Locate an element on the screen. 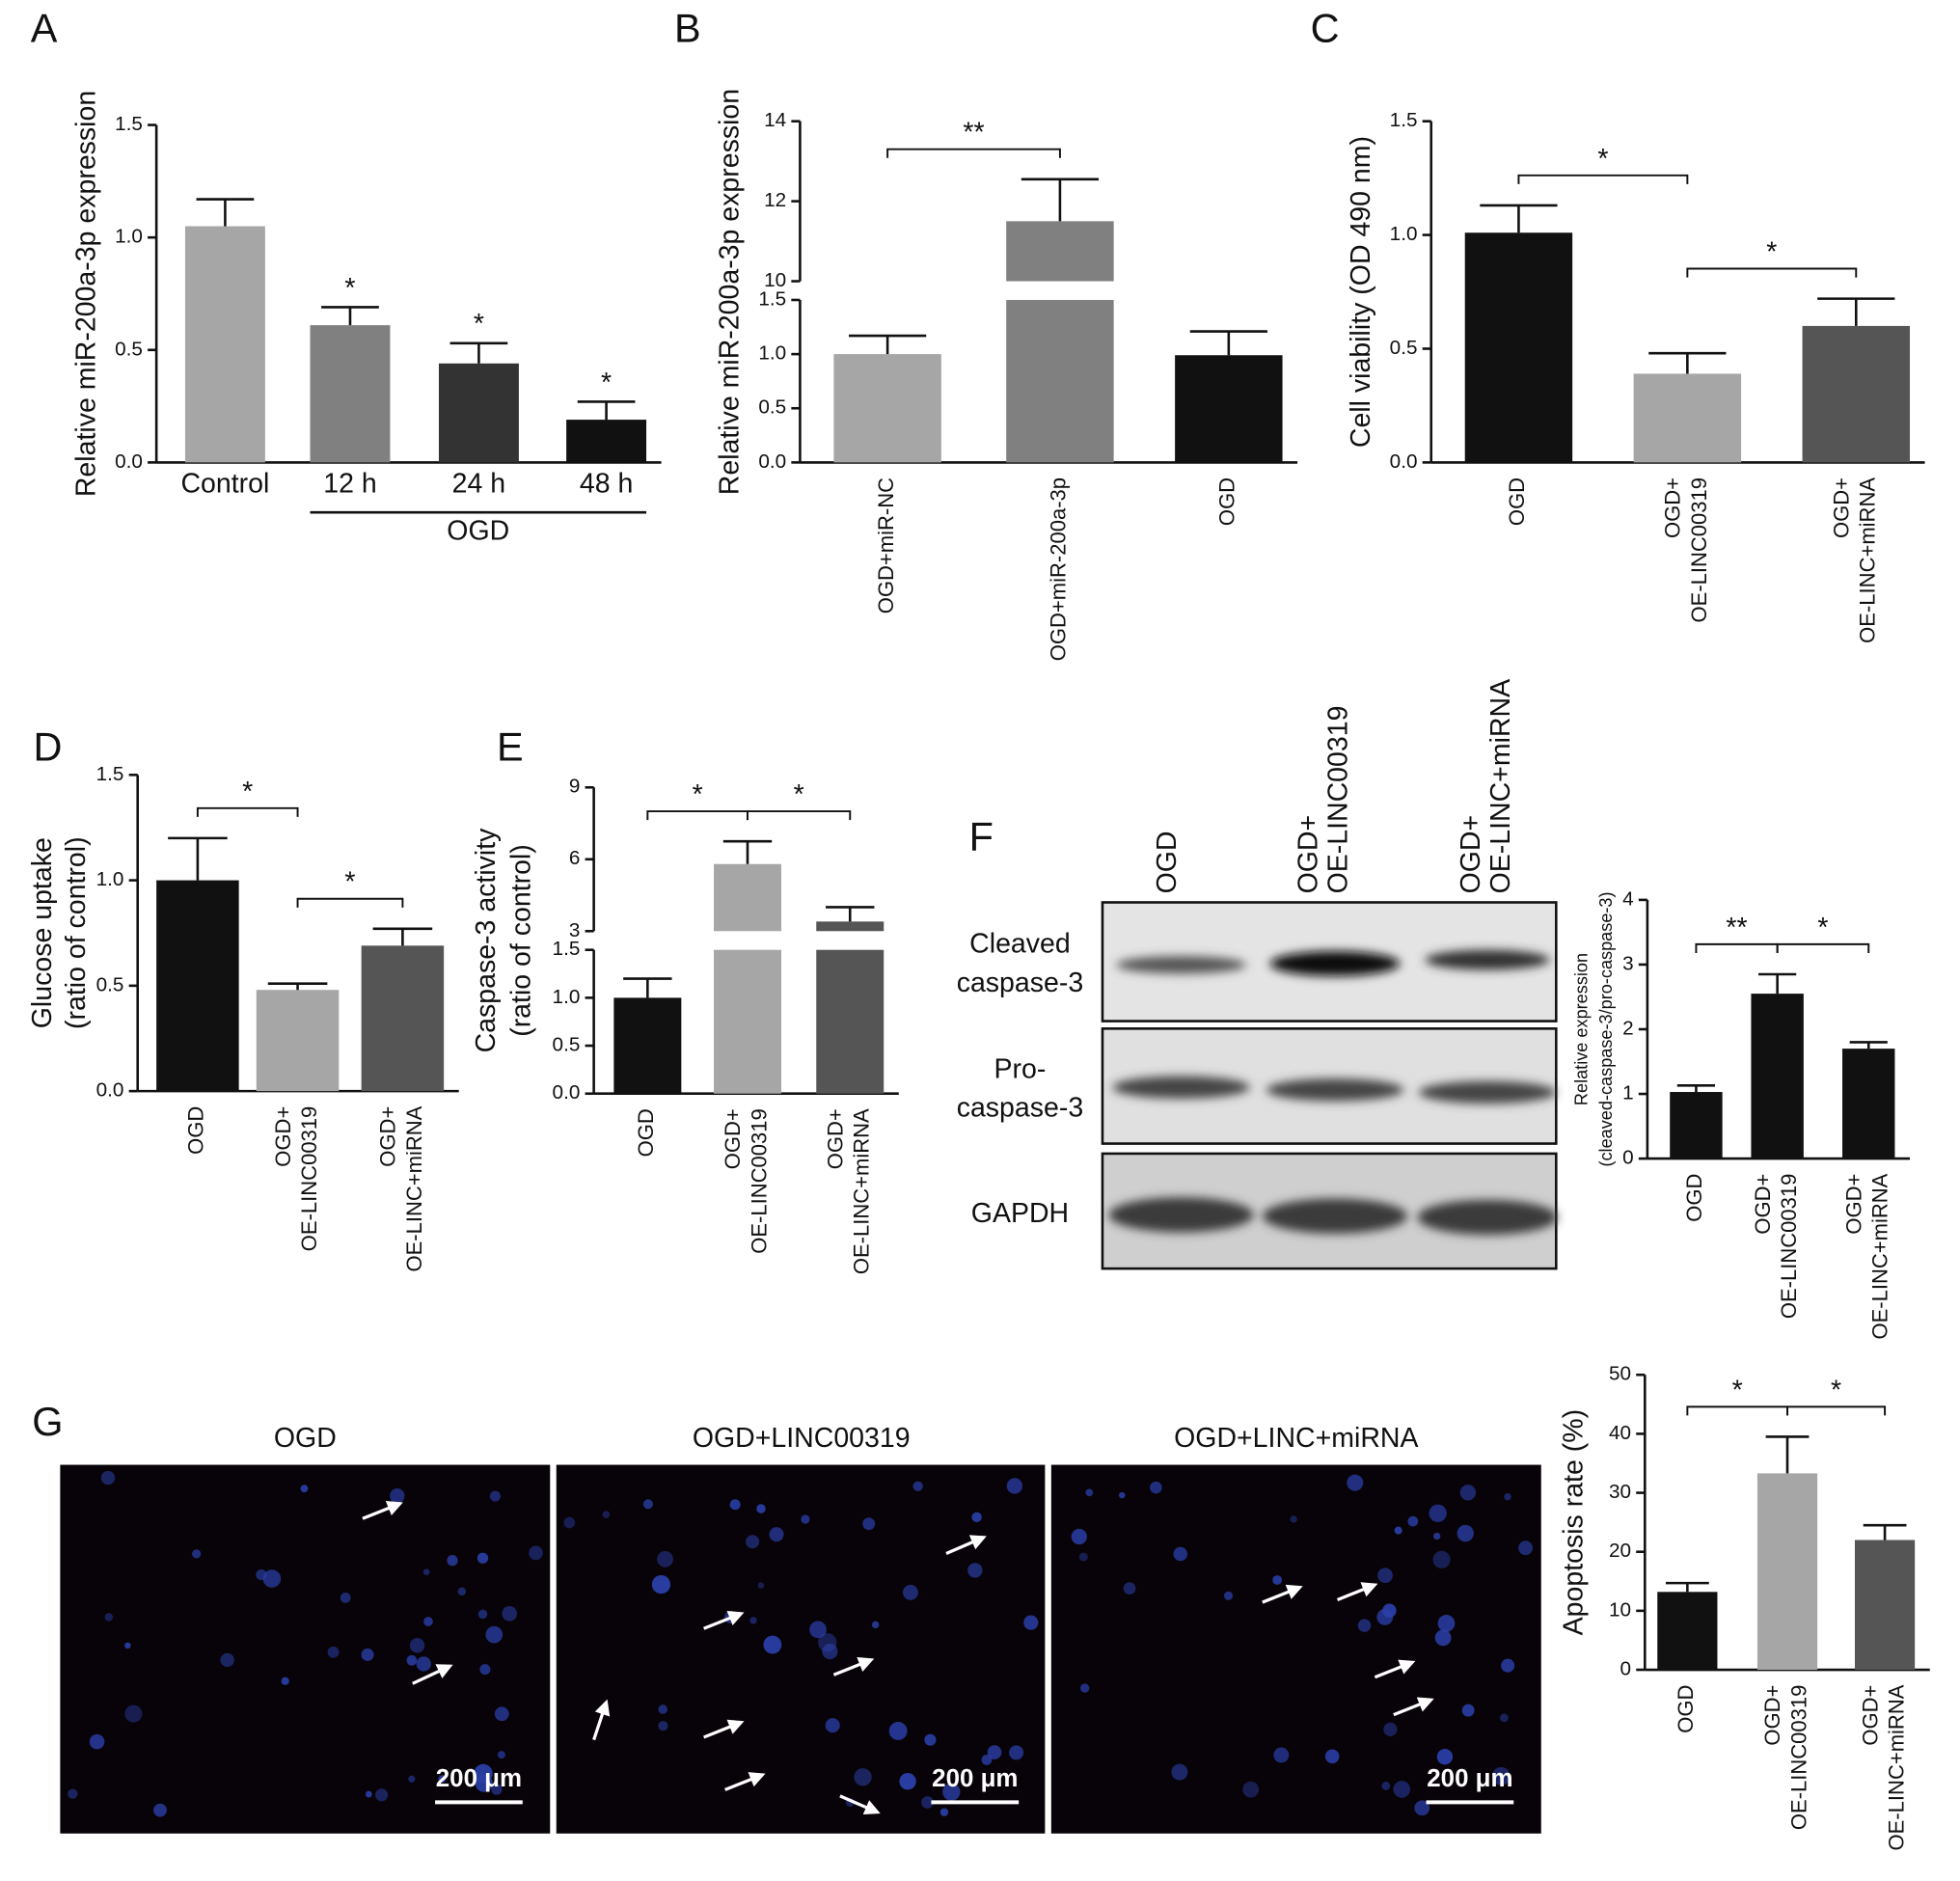  row-label: Pro- is located at coordinates (1020, 1068).